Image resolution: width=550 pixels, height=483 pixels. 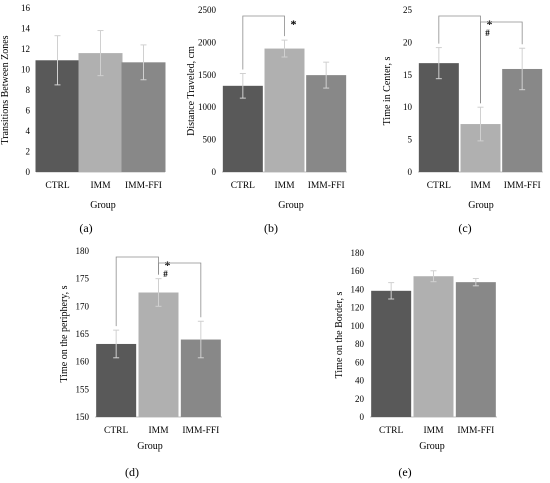 I want to click on y-tick-label: 25, so click(x=408, y=10).